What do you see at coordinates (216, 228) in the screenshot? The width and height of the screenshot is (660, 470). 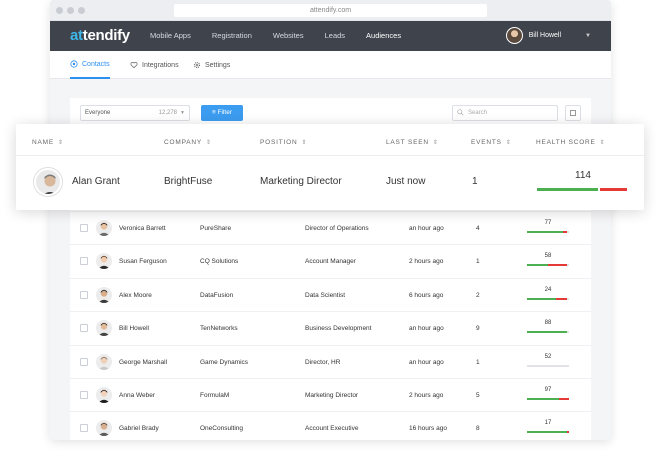 I see `contact-company: PureShare` at bounding box center [216, 228].